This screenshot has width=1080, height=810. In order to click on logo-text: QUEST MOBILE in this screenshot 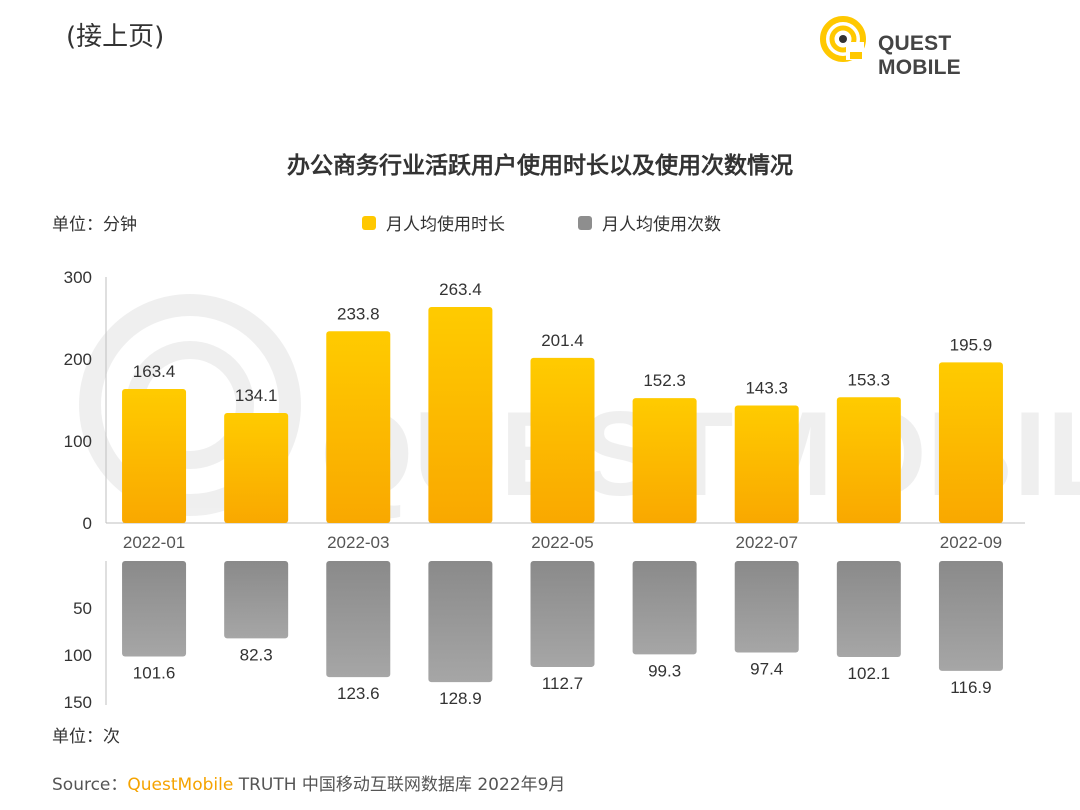, I will do `click(919, 55)`.